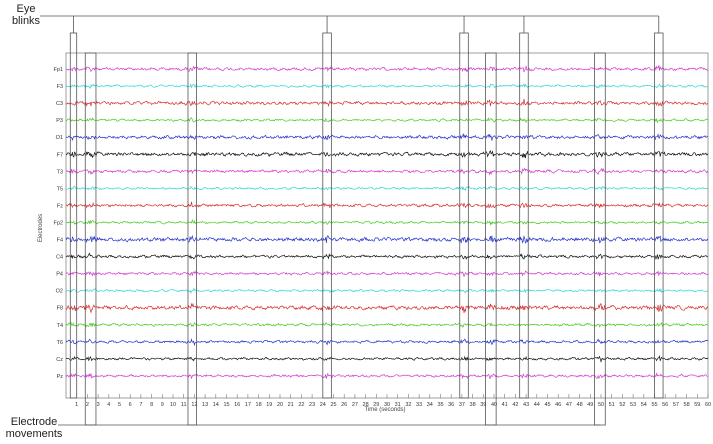  I want to click on channel-label: O1, so click(59, 138).